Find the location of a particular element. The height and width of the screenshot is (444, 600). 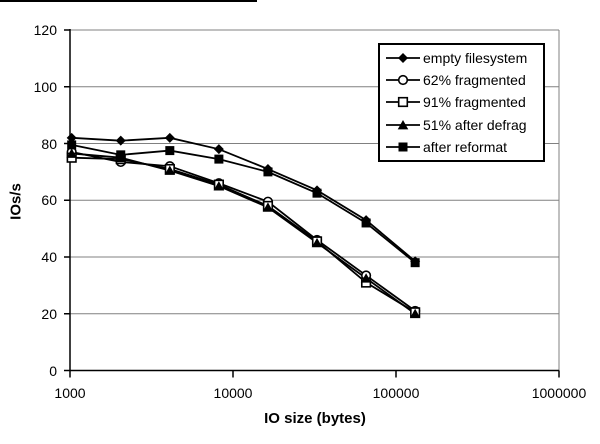

y-tick-label-100: 100 is located at coordinates (45, 86).